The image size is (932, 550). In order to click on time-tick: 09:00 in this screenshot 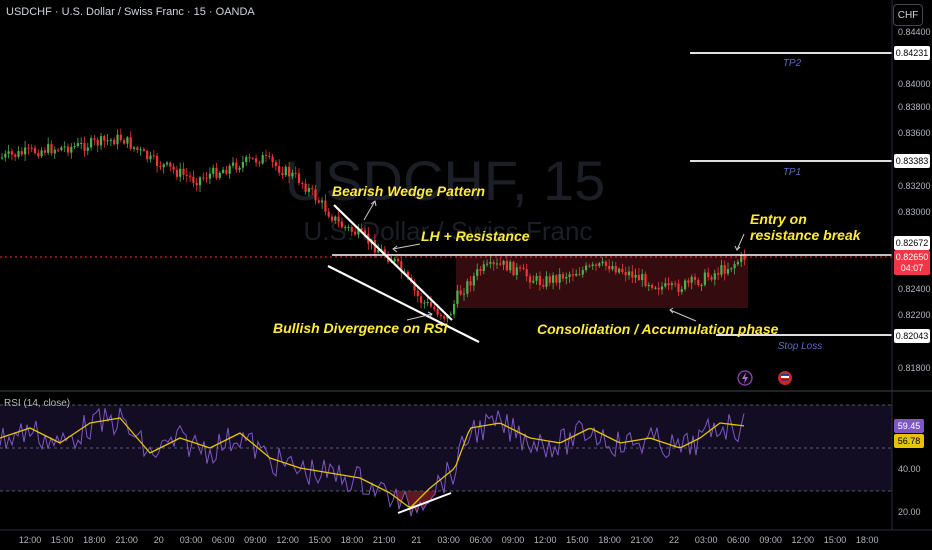, I will do `click(513, 540)`.